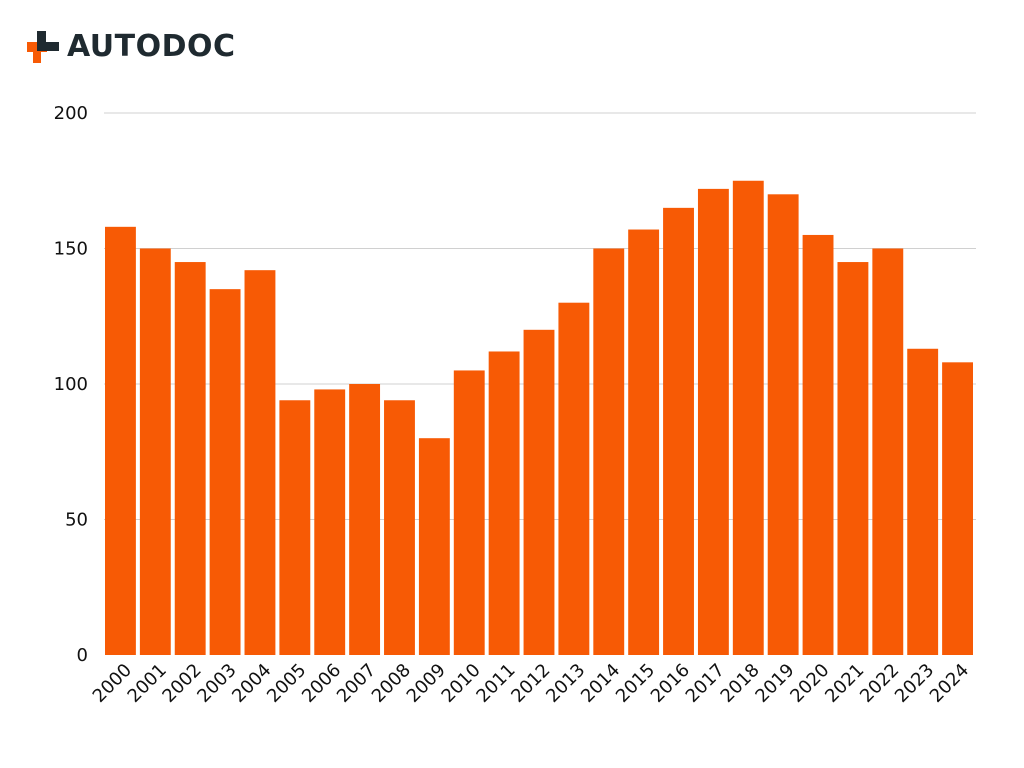  What do you see at coordinates (713, 421) in the screenshot?
I see `bar-2017` at bounding box center [713, 421].